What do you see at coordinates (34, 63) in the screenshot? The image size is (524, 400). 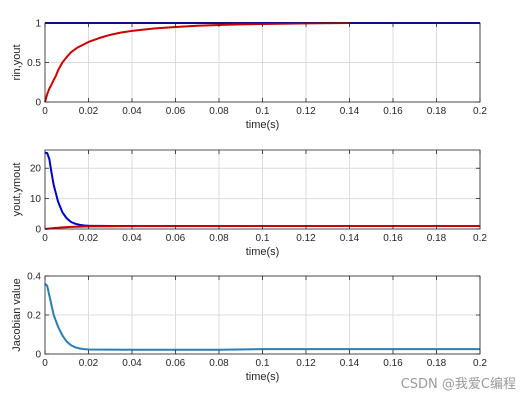 I see `y-tick-label: 0.5` at bounding box center [34, 63].